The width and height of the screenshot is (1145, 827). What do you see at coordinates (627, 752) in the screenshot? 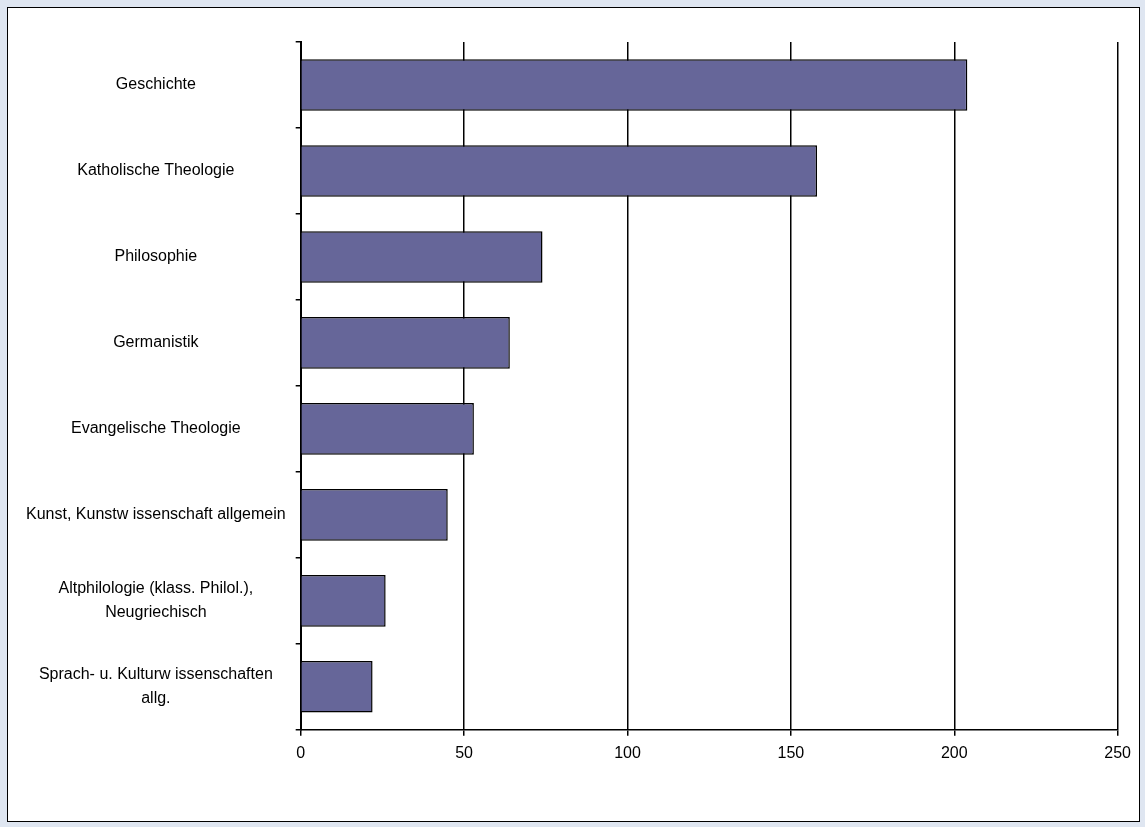
I see `x-tick-label: 100` at bounding box center [627, 752].